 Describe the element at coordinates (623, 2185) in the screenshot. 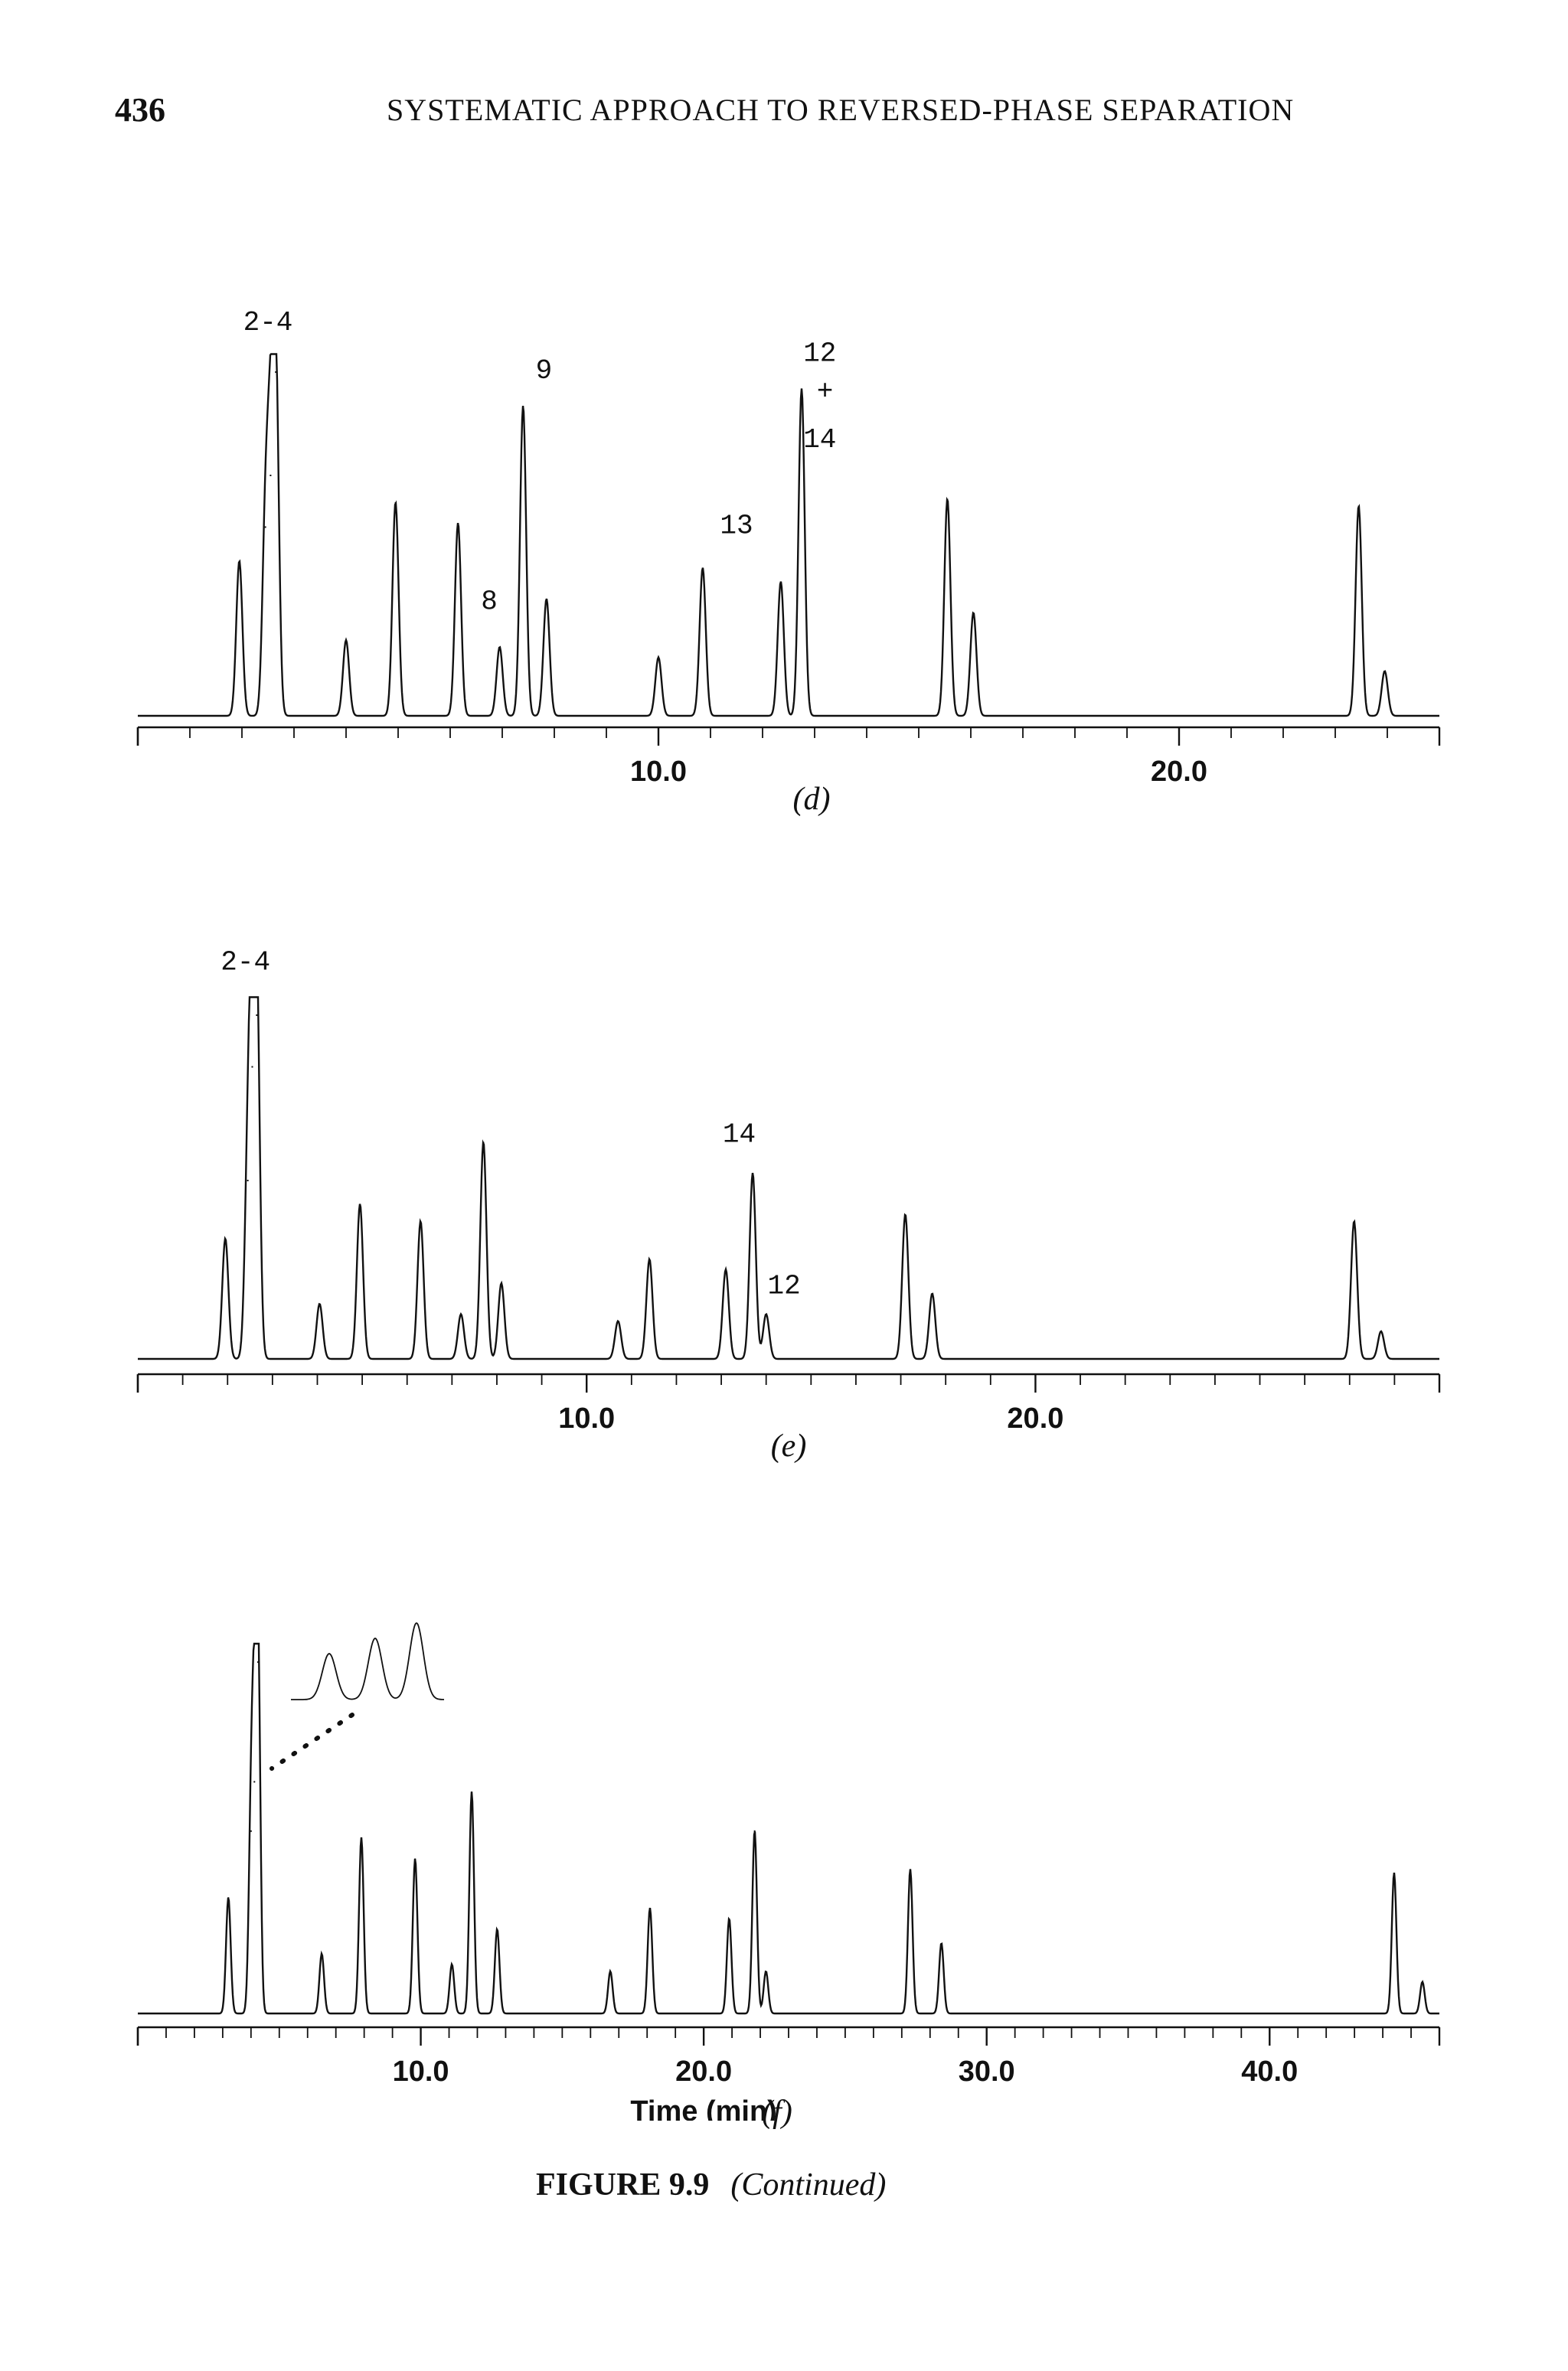

I see `figure-number: FIGURE 9.9` at that location.